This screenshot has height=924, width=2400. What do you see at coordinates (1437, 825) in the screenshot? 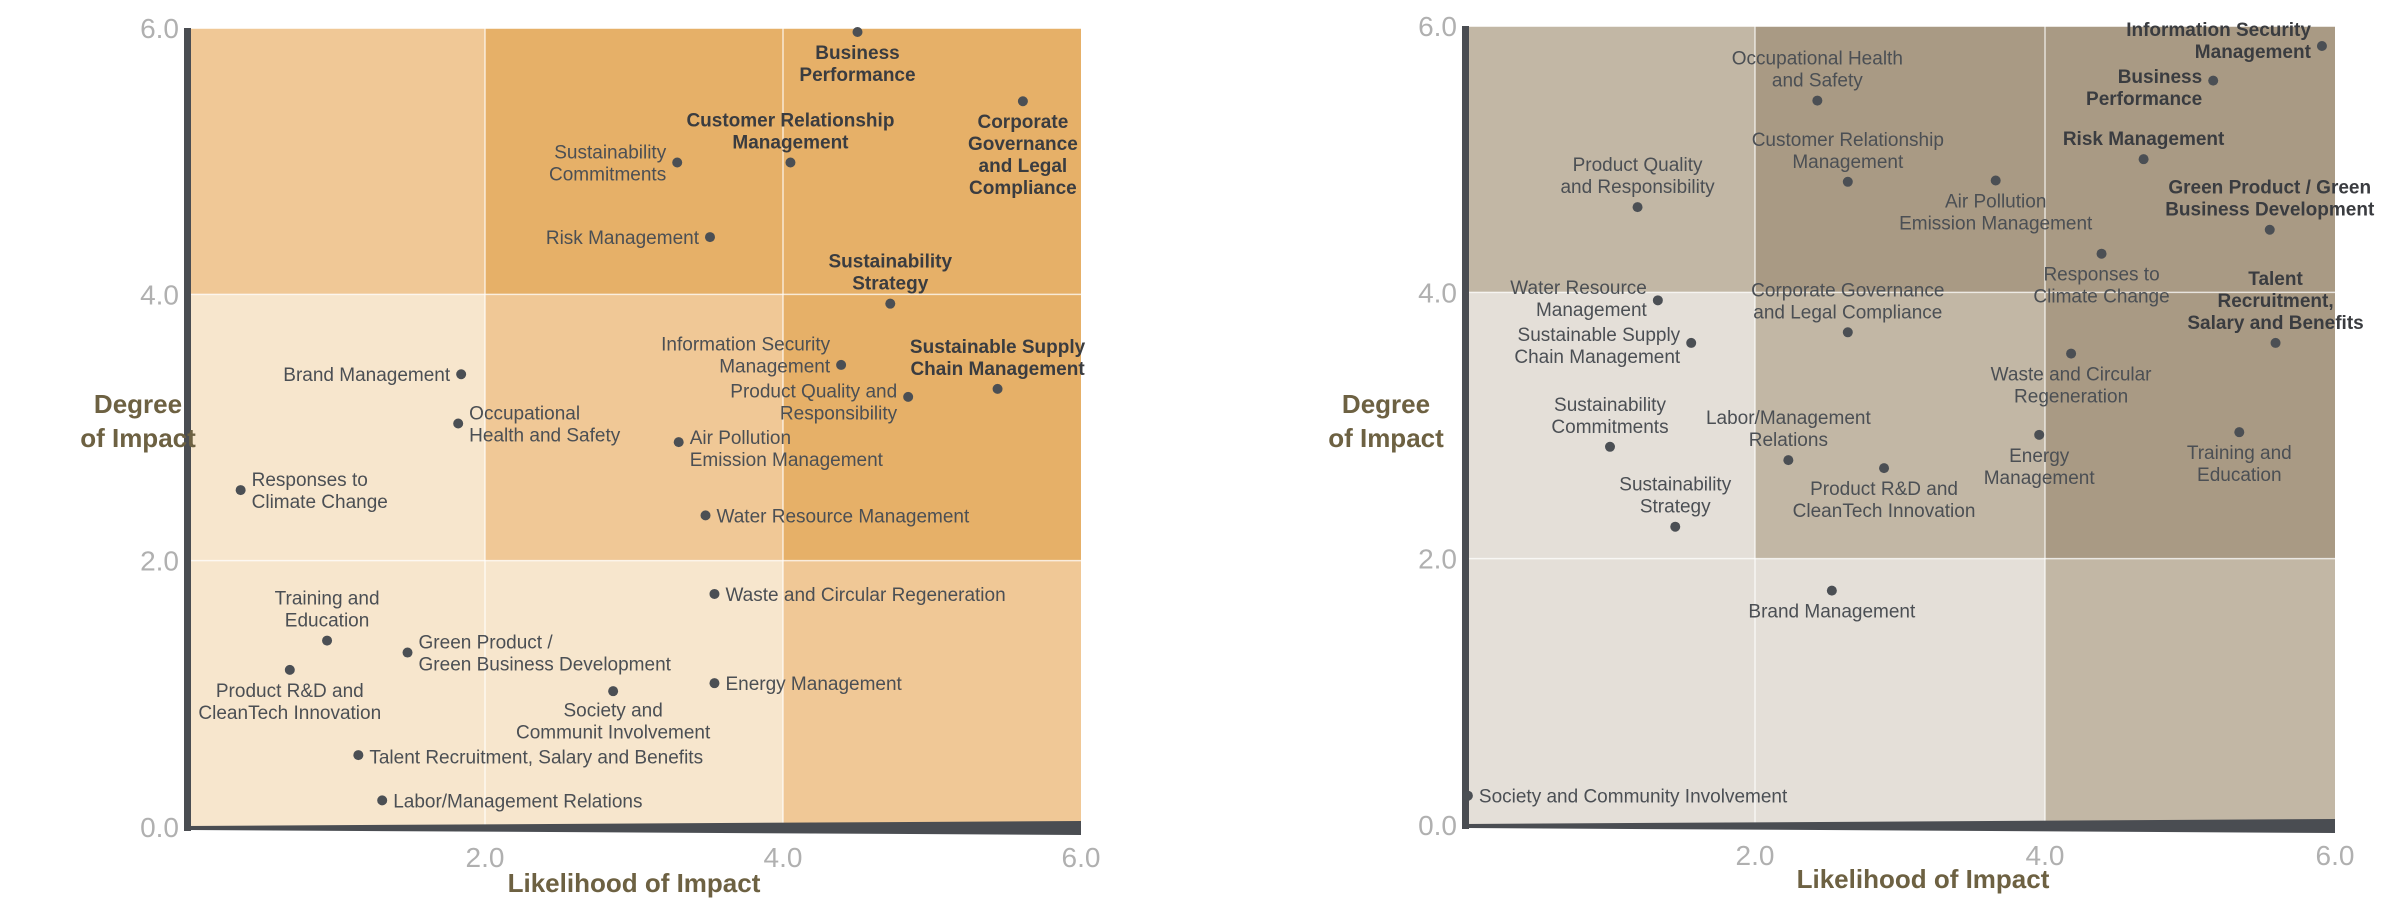
I see `y-tick-label: 0.0` at bounding box center [1437, 825].